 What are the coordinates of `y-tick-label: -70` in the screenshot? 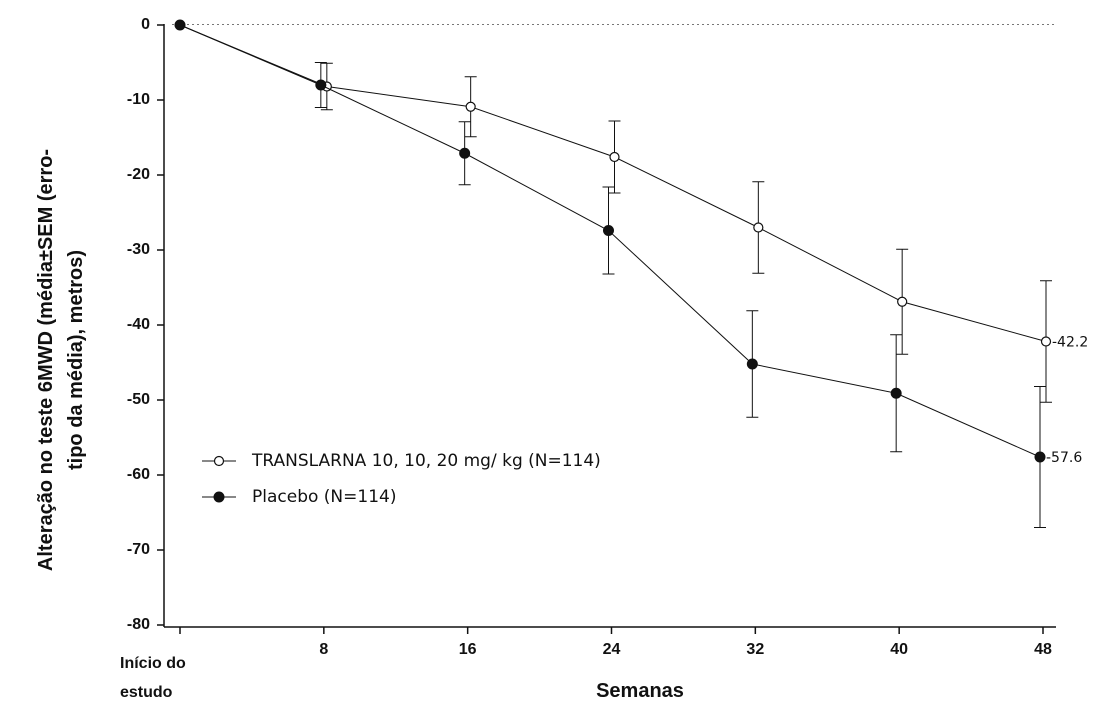 It's located at (138, 549).